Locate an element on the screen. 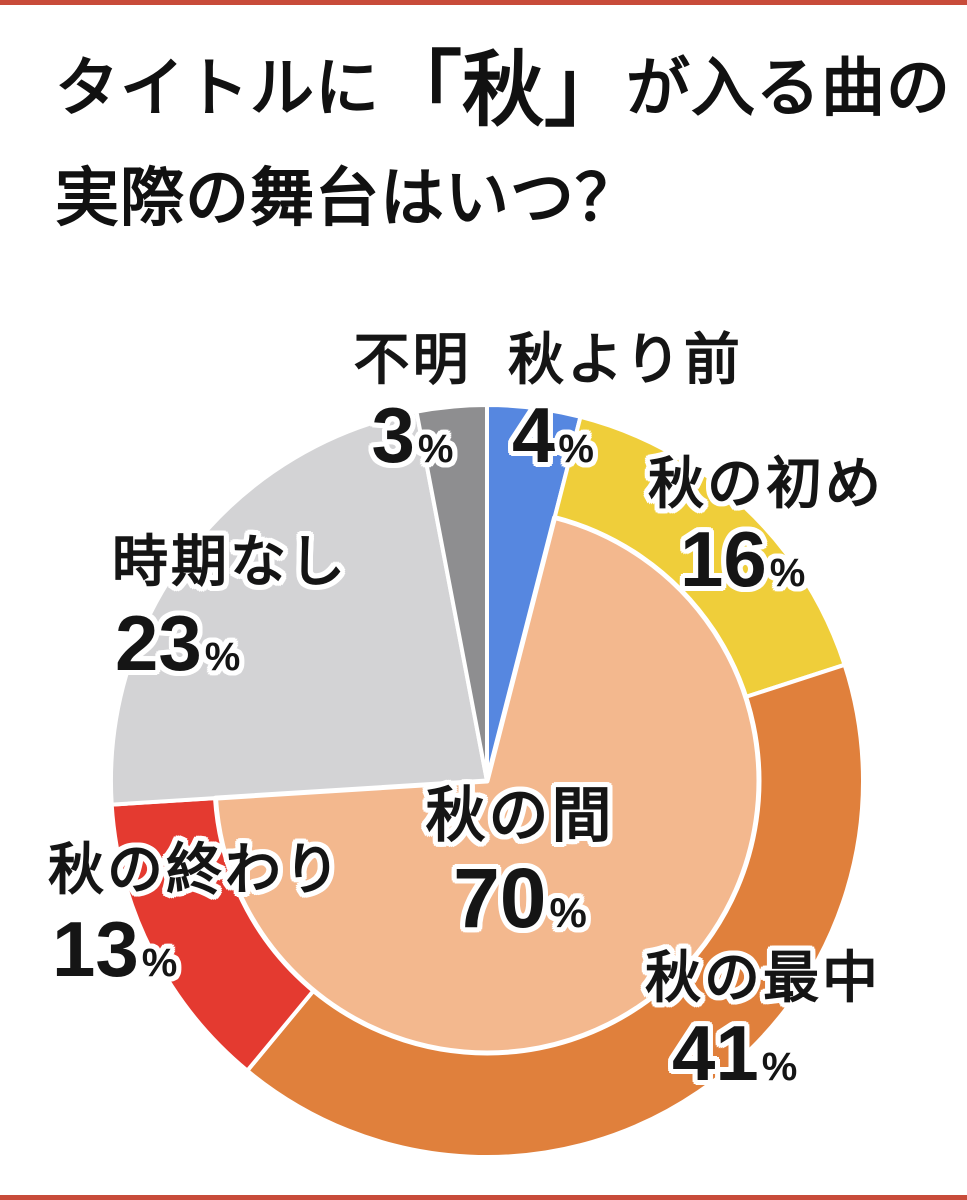 Image resolution: width=967 pixels, height=1200 pixels. slice-label-text: 秋の間 is located at coordinates (520, 815).